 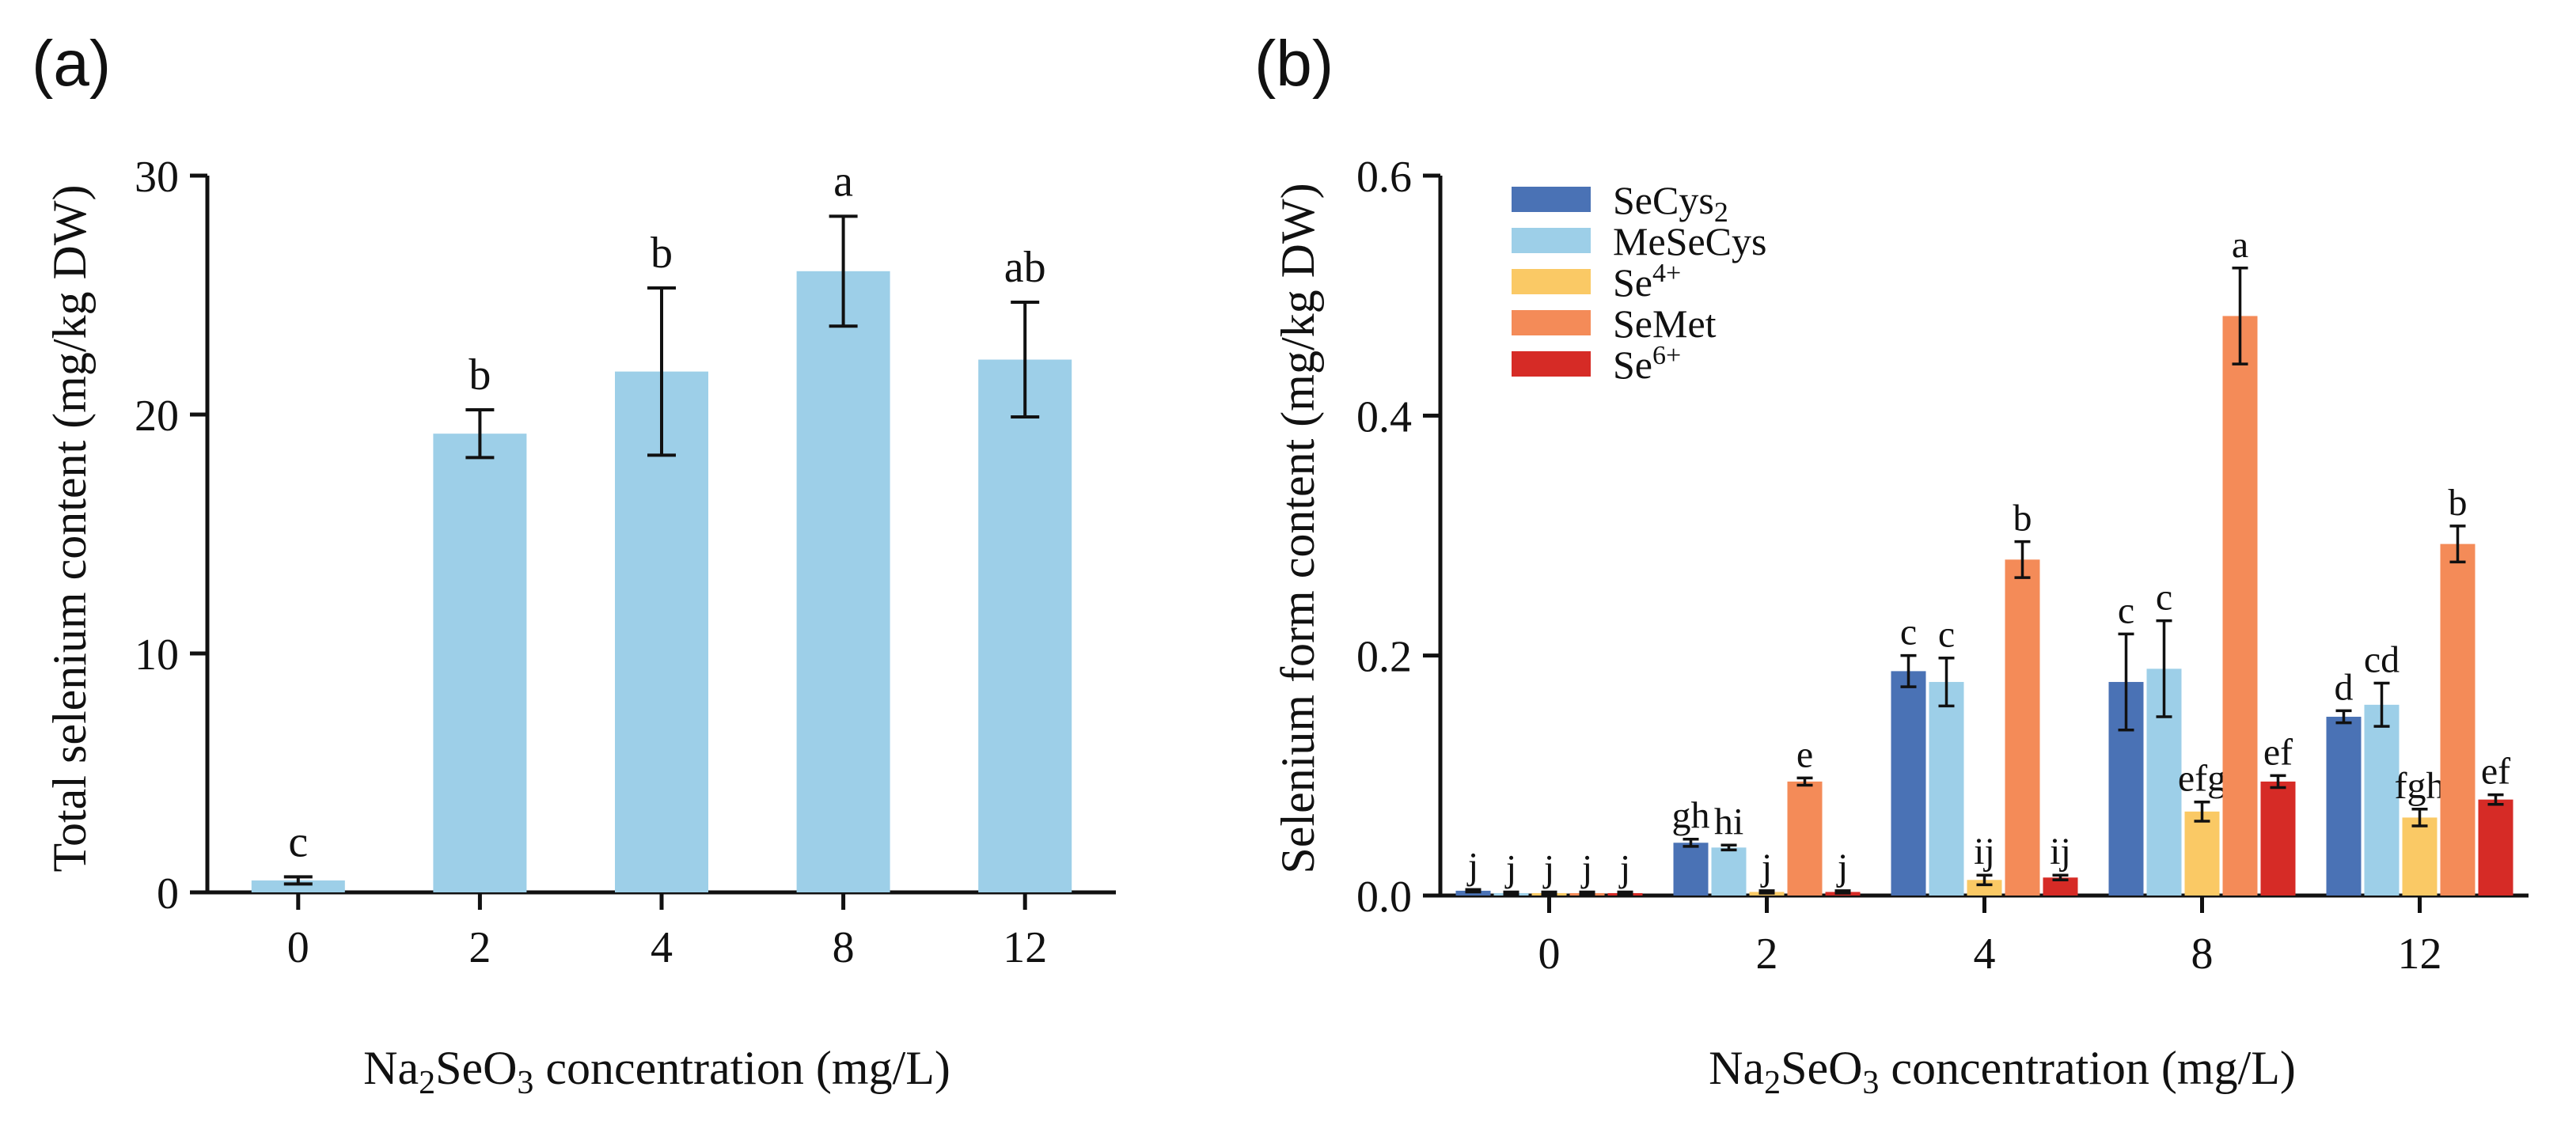 I want to click on y-tick-label: 0, so click(x=168, y=894).